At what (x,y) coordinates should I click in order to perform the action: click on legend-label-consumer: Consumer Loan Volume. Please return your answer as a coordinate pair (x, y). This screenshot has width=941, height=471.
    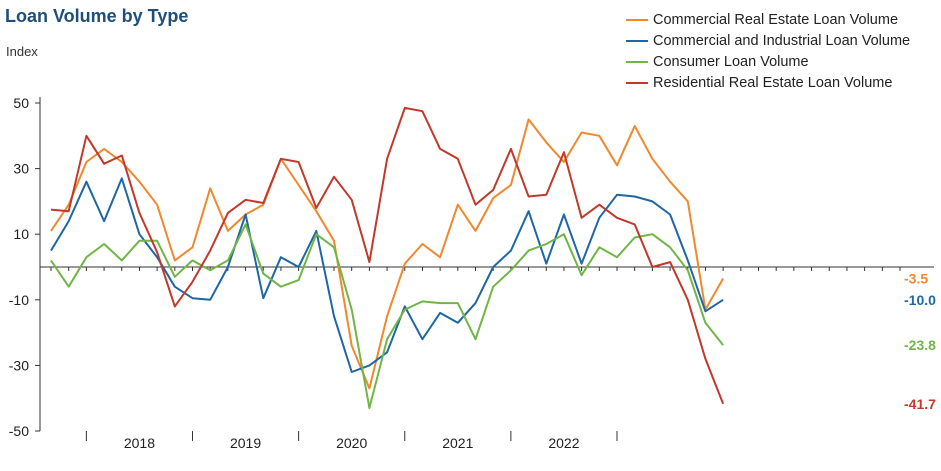
    Looking at the image, I should click on (731, 61).